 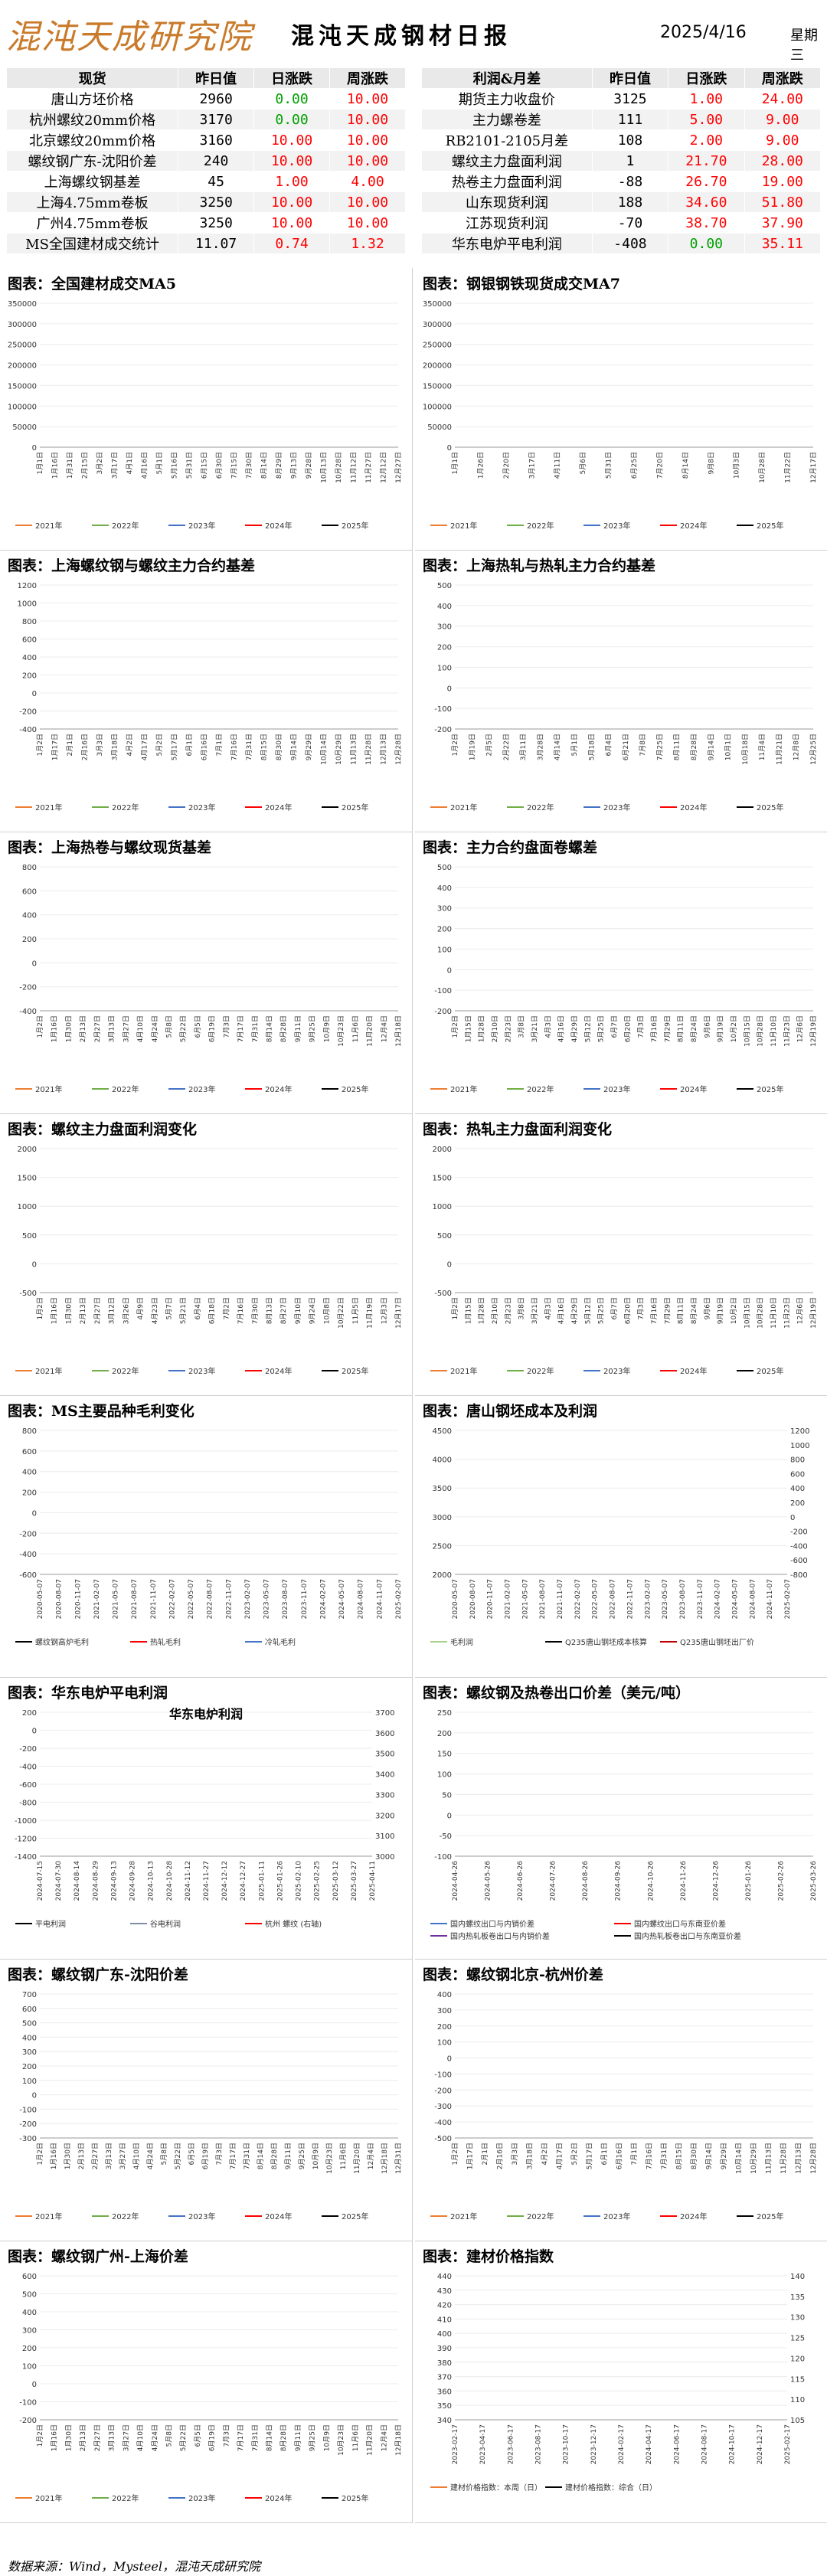 What do you see at coordinates (313, 2437) in the screenshot?
I see `x-tick-label: 9月25日` at bounding box center [313, 2437].